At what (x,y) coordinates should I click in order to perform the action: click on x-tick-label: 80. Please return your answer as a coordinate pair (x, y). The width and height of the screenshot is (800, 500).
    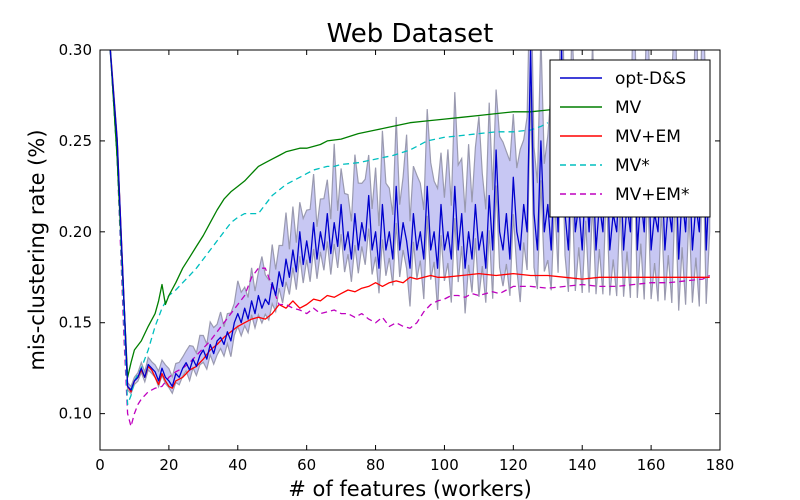
    Looking at the image, I should click on (375, 465).